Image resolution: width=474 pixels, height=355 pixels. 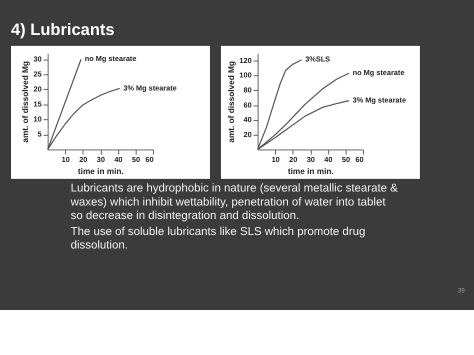 I want to click on y-tick-label: 15, so click(x=38, y=104).